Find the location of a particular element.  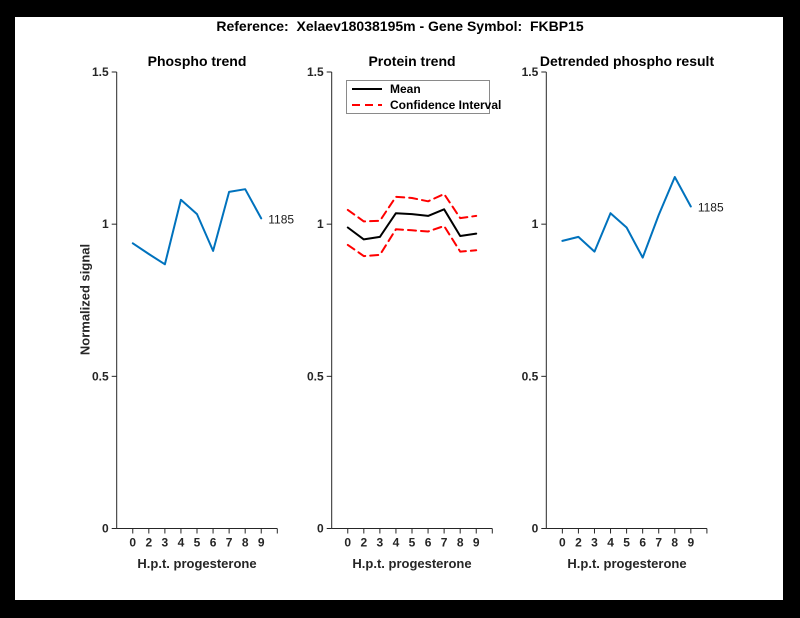

subplot-title-protein: Protein trend is located at coordinates (412, 61).